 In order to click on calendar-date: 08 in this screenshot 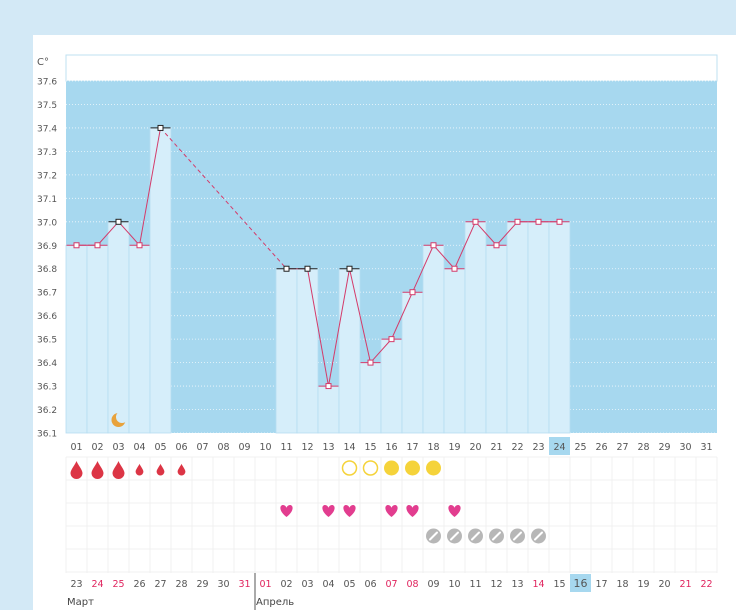, I will do `click(412, 584)`.